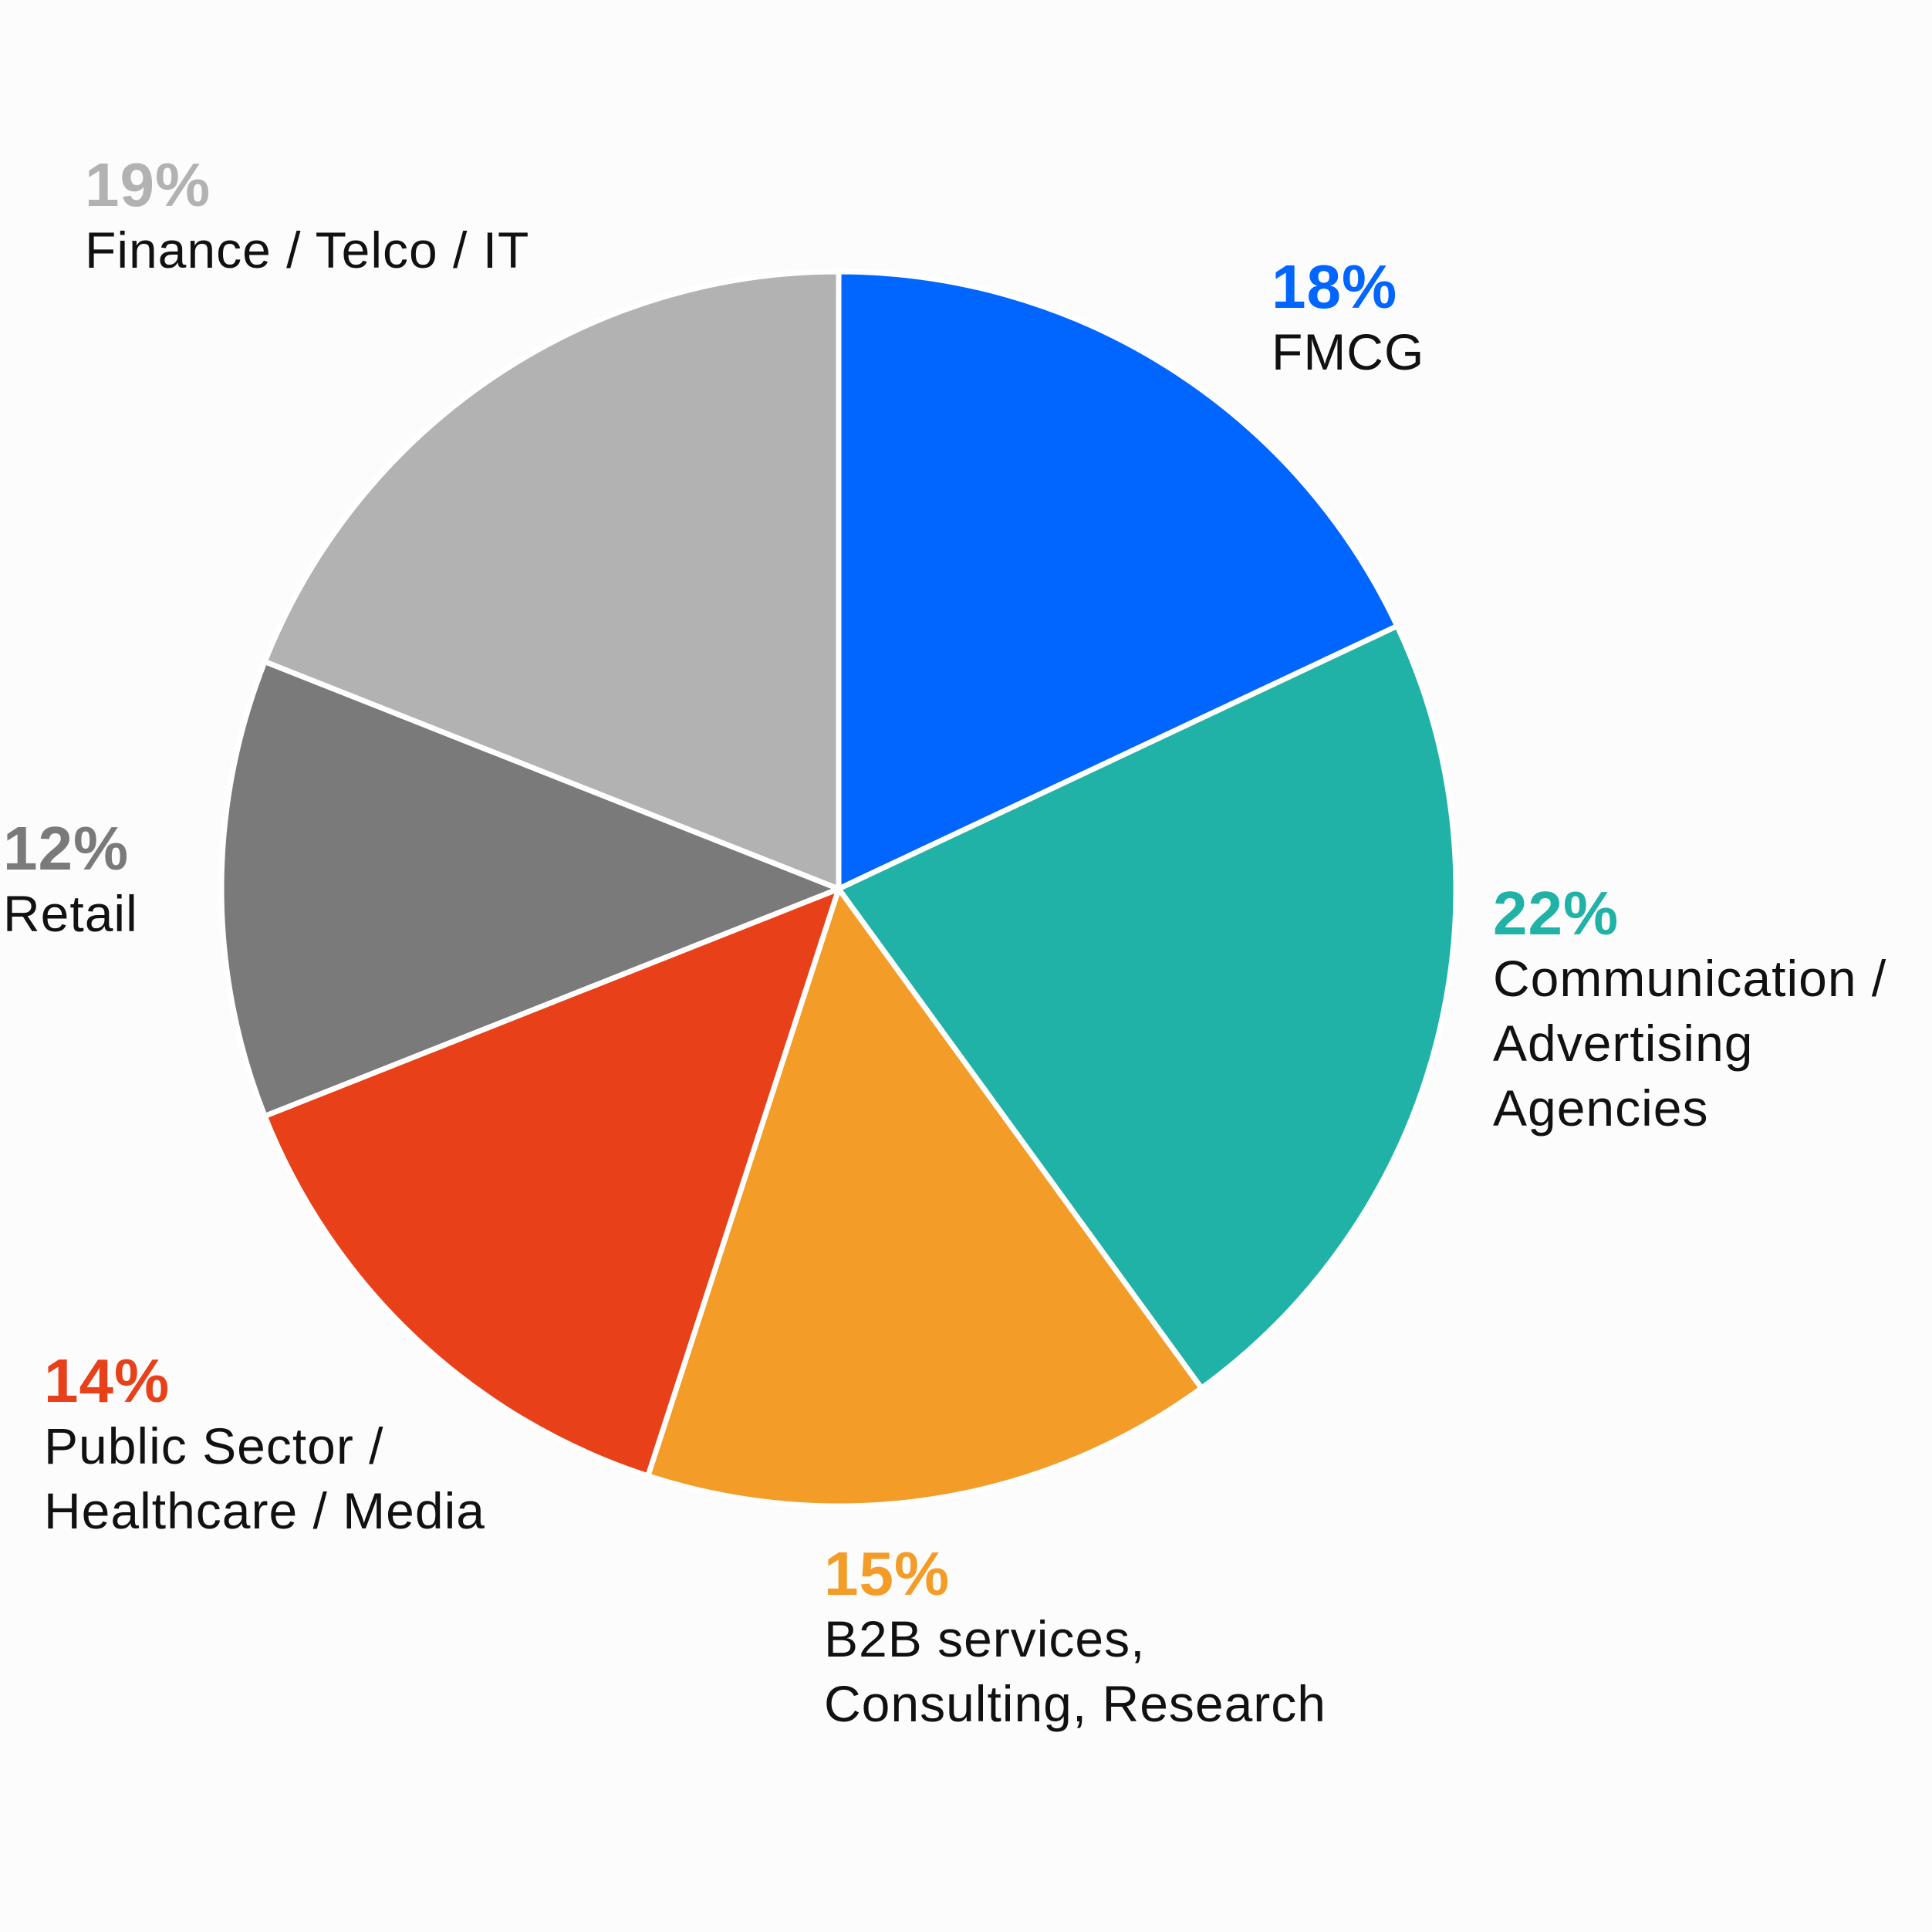 Image resolution: width=1932 pixels, height=1932 pixels. I want to click on slice-percent-retail: 12%, so click(66, 849).